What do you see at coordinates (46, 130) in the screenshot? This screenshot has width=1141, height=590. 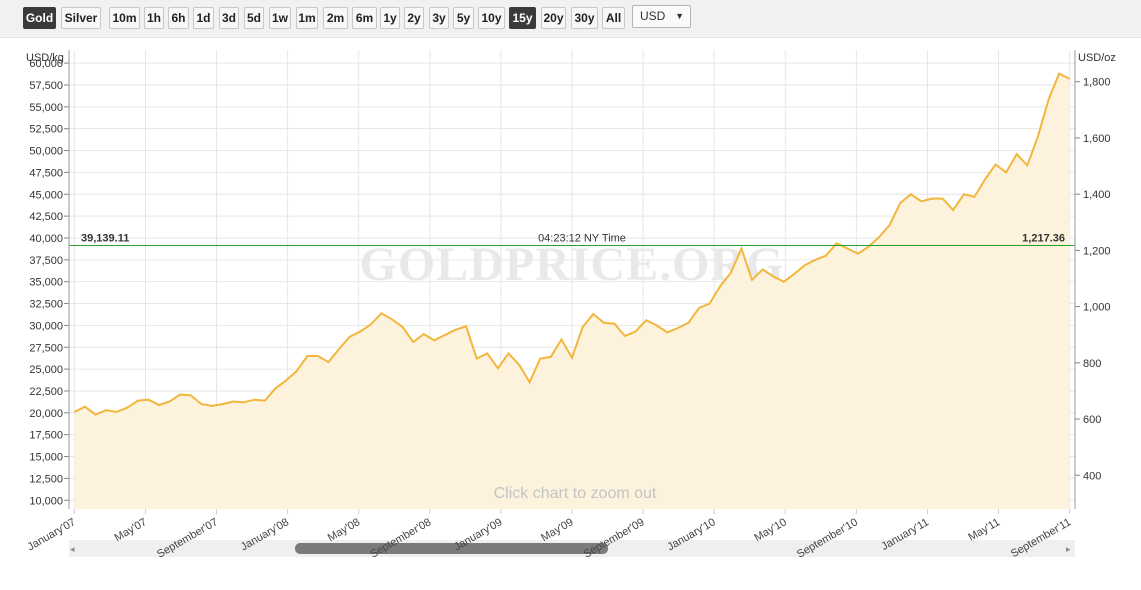 I see `y-left-tick-label: 52,500` at bounding box center [46, 130].